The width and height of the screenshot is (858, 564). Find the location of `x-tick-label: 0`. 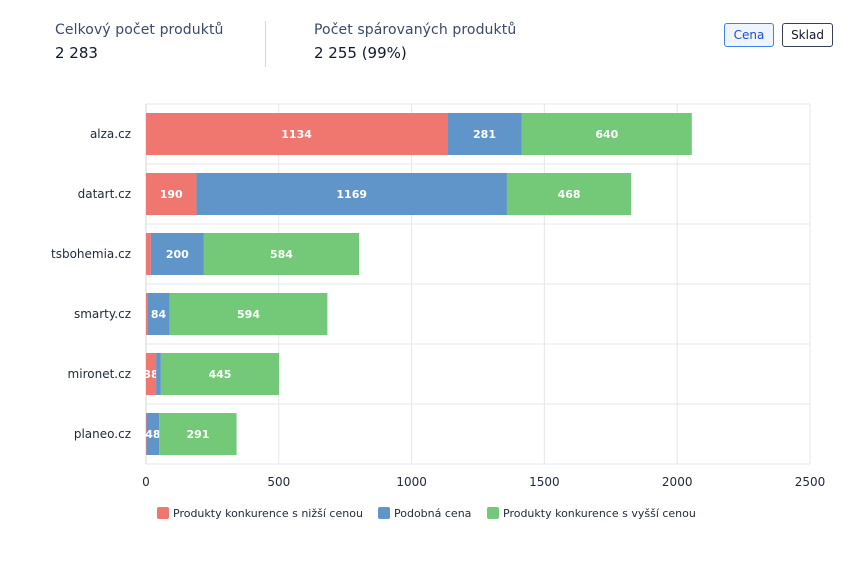

x-tick-label: 0 is located at coordinates (146, 482).